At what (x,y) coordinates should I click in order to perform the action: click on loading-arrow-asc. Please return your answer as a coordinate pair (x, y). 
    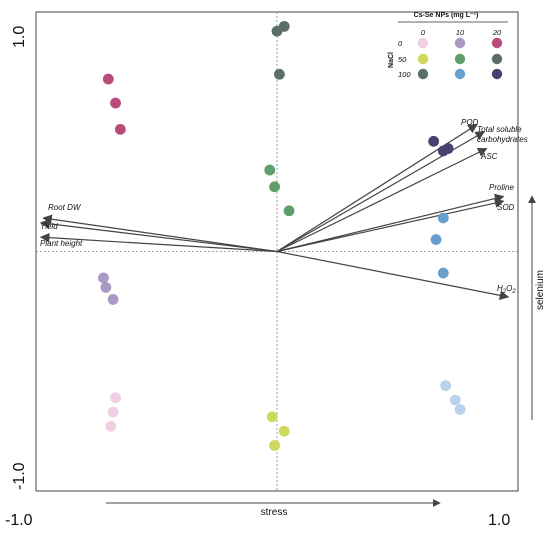
    Looking at the image, I should click on (382, 200).